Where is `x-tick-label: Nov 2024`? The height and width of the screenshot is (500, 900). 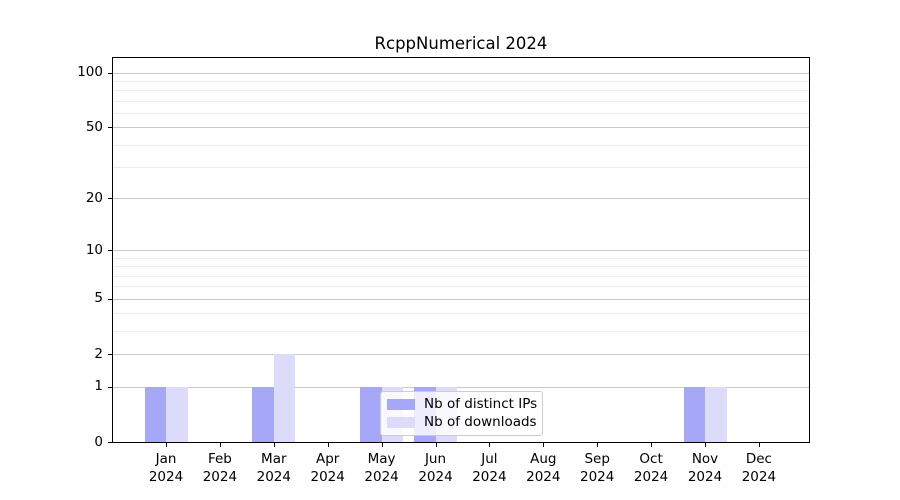 x-tick-label: Nov 2024 is located at coordinates (705, 468).